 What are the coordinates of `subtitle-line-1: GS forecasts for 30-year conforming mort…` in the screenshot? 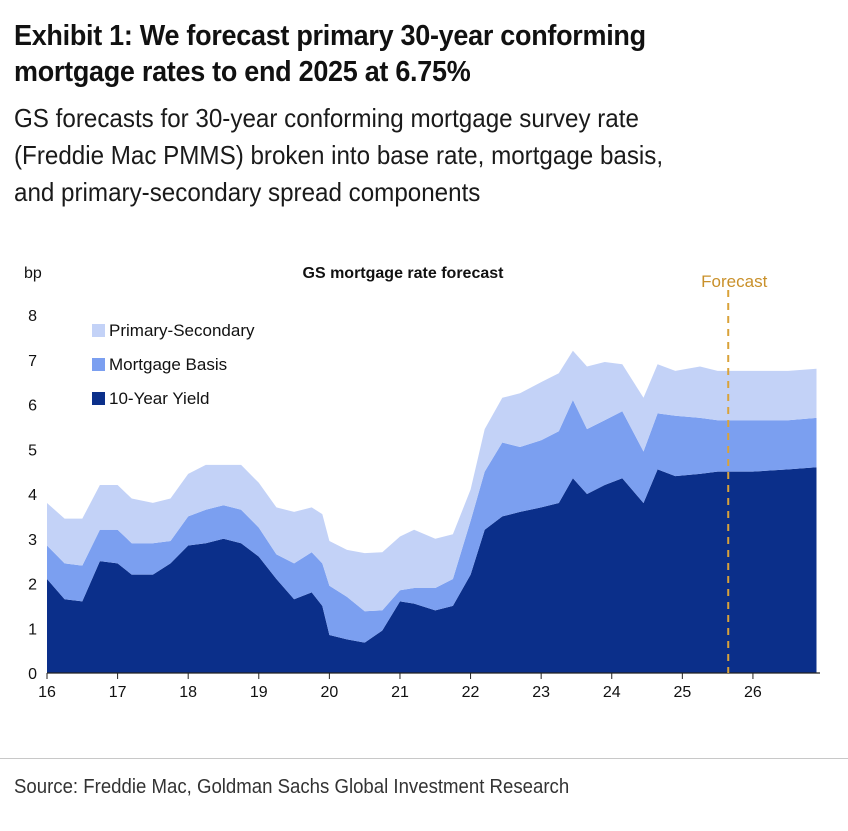 It's located at (326, 118).